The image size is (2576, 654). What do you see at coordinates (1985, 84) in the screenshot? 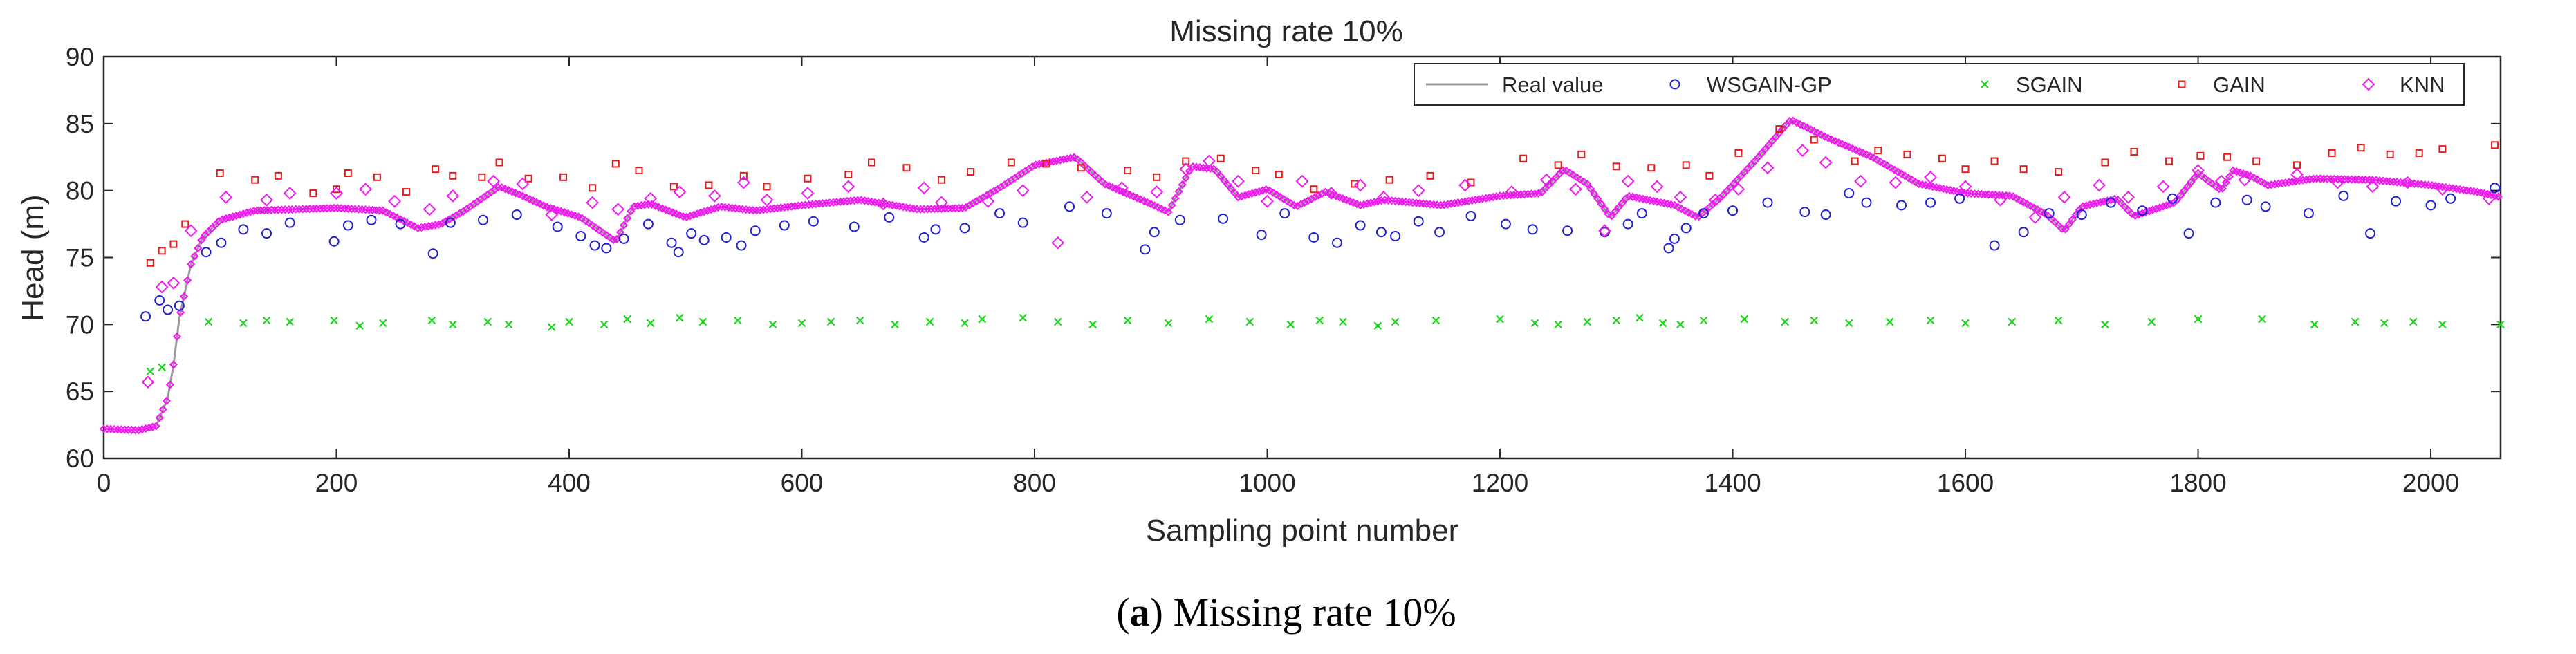
I see `legend-x-marker` at bounding box center [1985, 84].